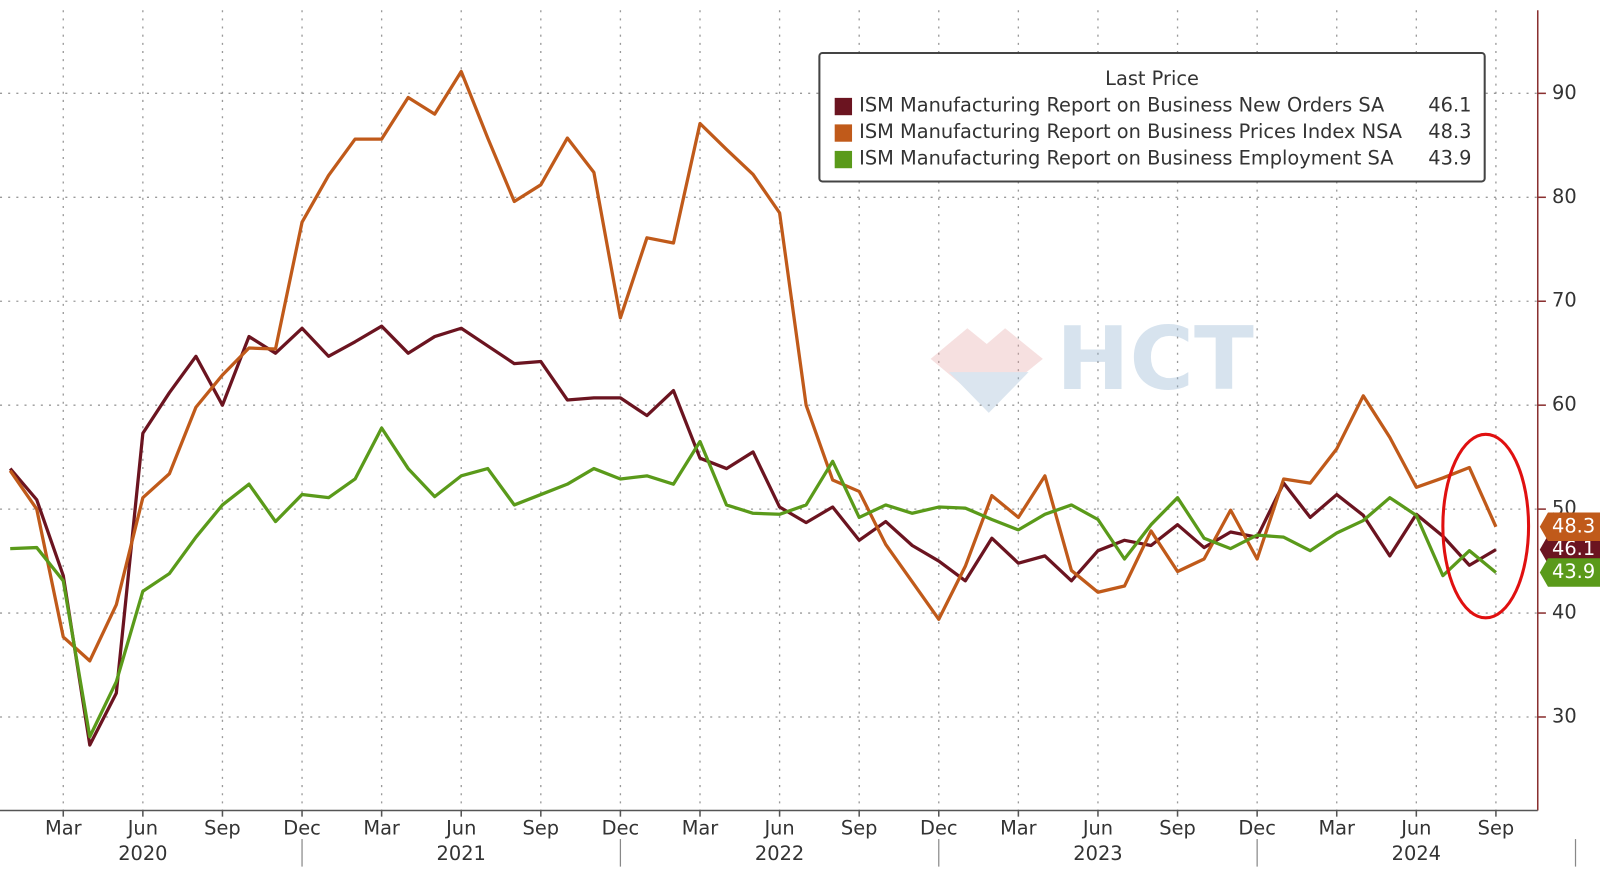 This screenshot has height=887, width=1600. What do you see at coordinates (1573, 548) in the screenshot?
I see `value-tag-label: 46.1` at bounding box center [1573, 548].